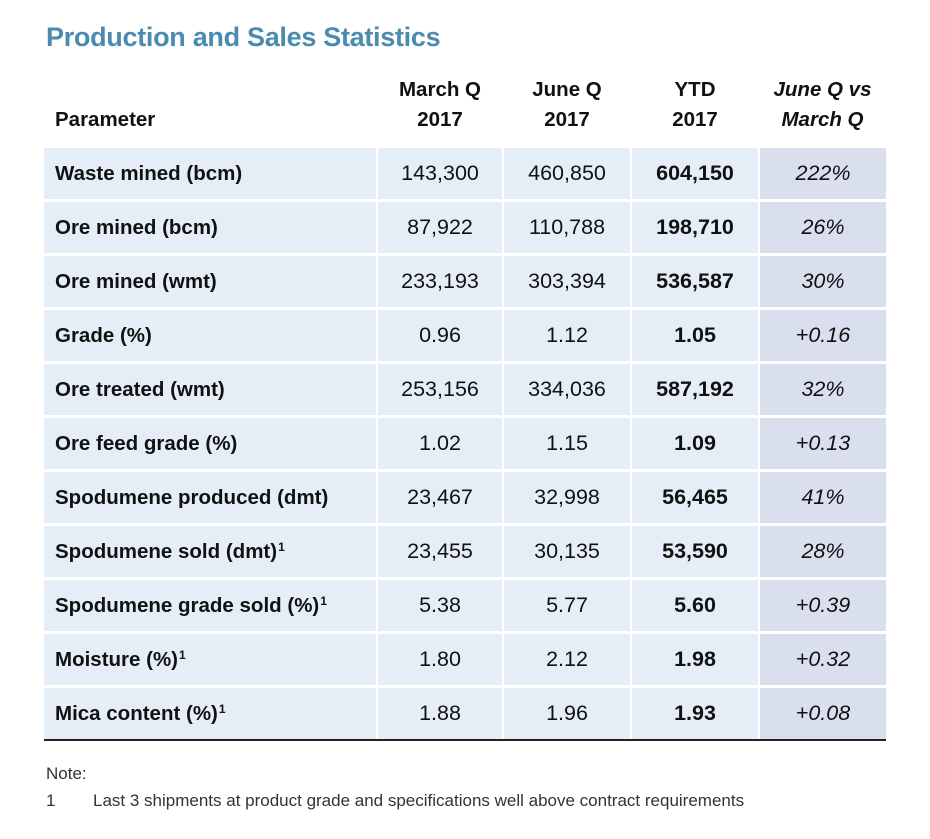 The width and height of the screenshot is (930, 839). What do you see at coordinates (695, 390) in the screenshot?
I see `cell-ytd: 587,192` at bounding box center [695, 390].